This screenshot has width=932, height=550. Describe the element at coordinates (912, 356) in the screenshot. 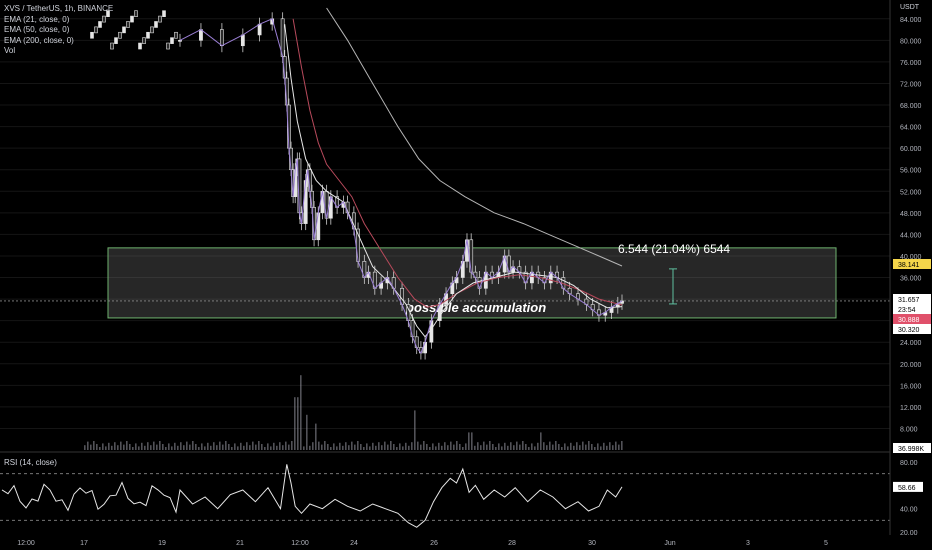

I see `price-tags: 38.141 31.657 23:54 30.888 30.320 36.998K` at that location.